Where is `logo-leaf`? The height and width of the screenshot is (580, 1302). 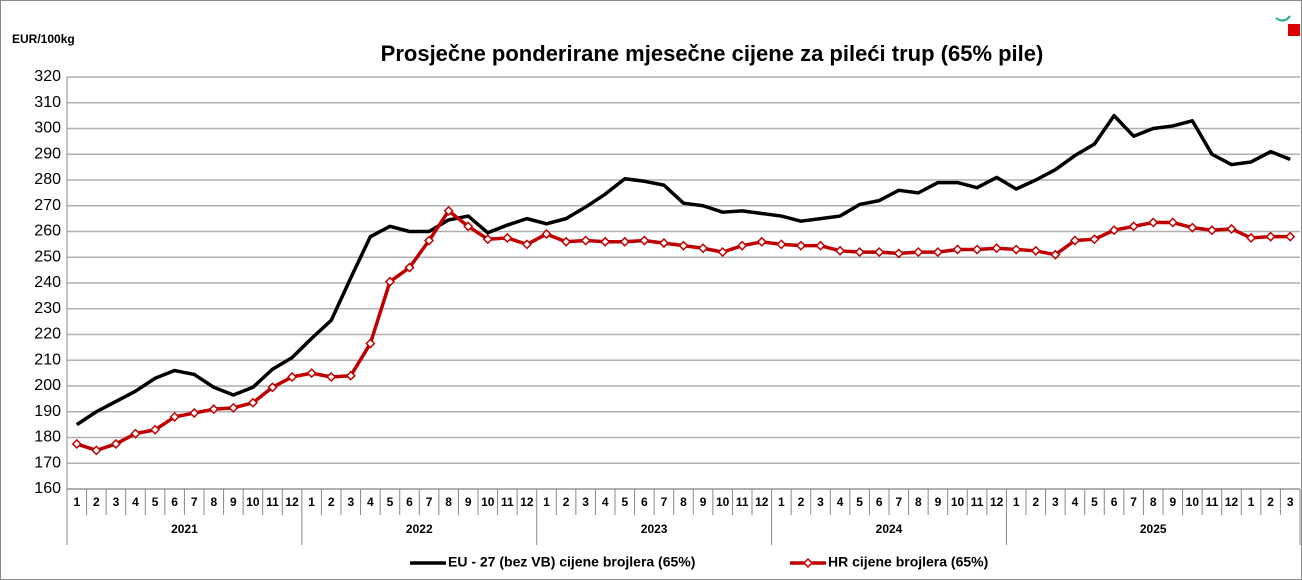 logo-leaf is located at coordinates (1283, 18).